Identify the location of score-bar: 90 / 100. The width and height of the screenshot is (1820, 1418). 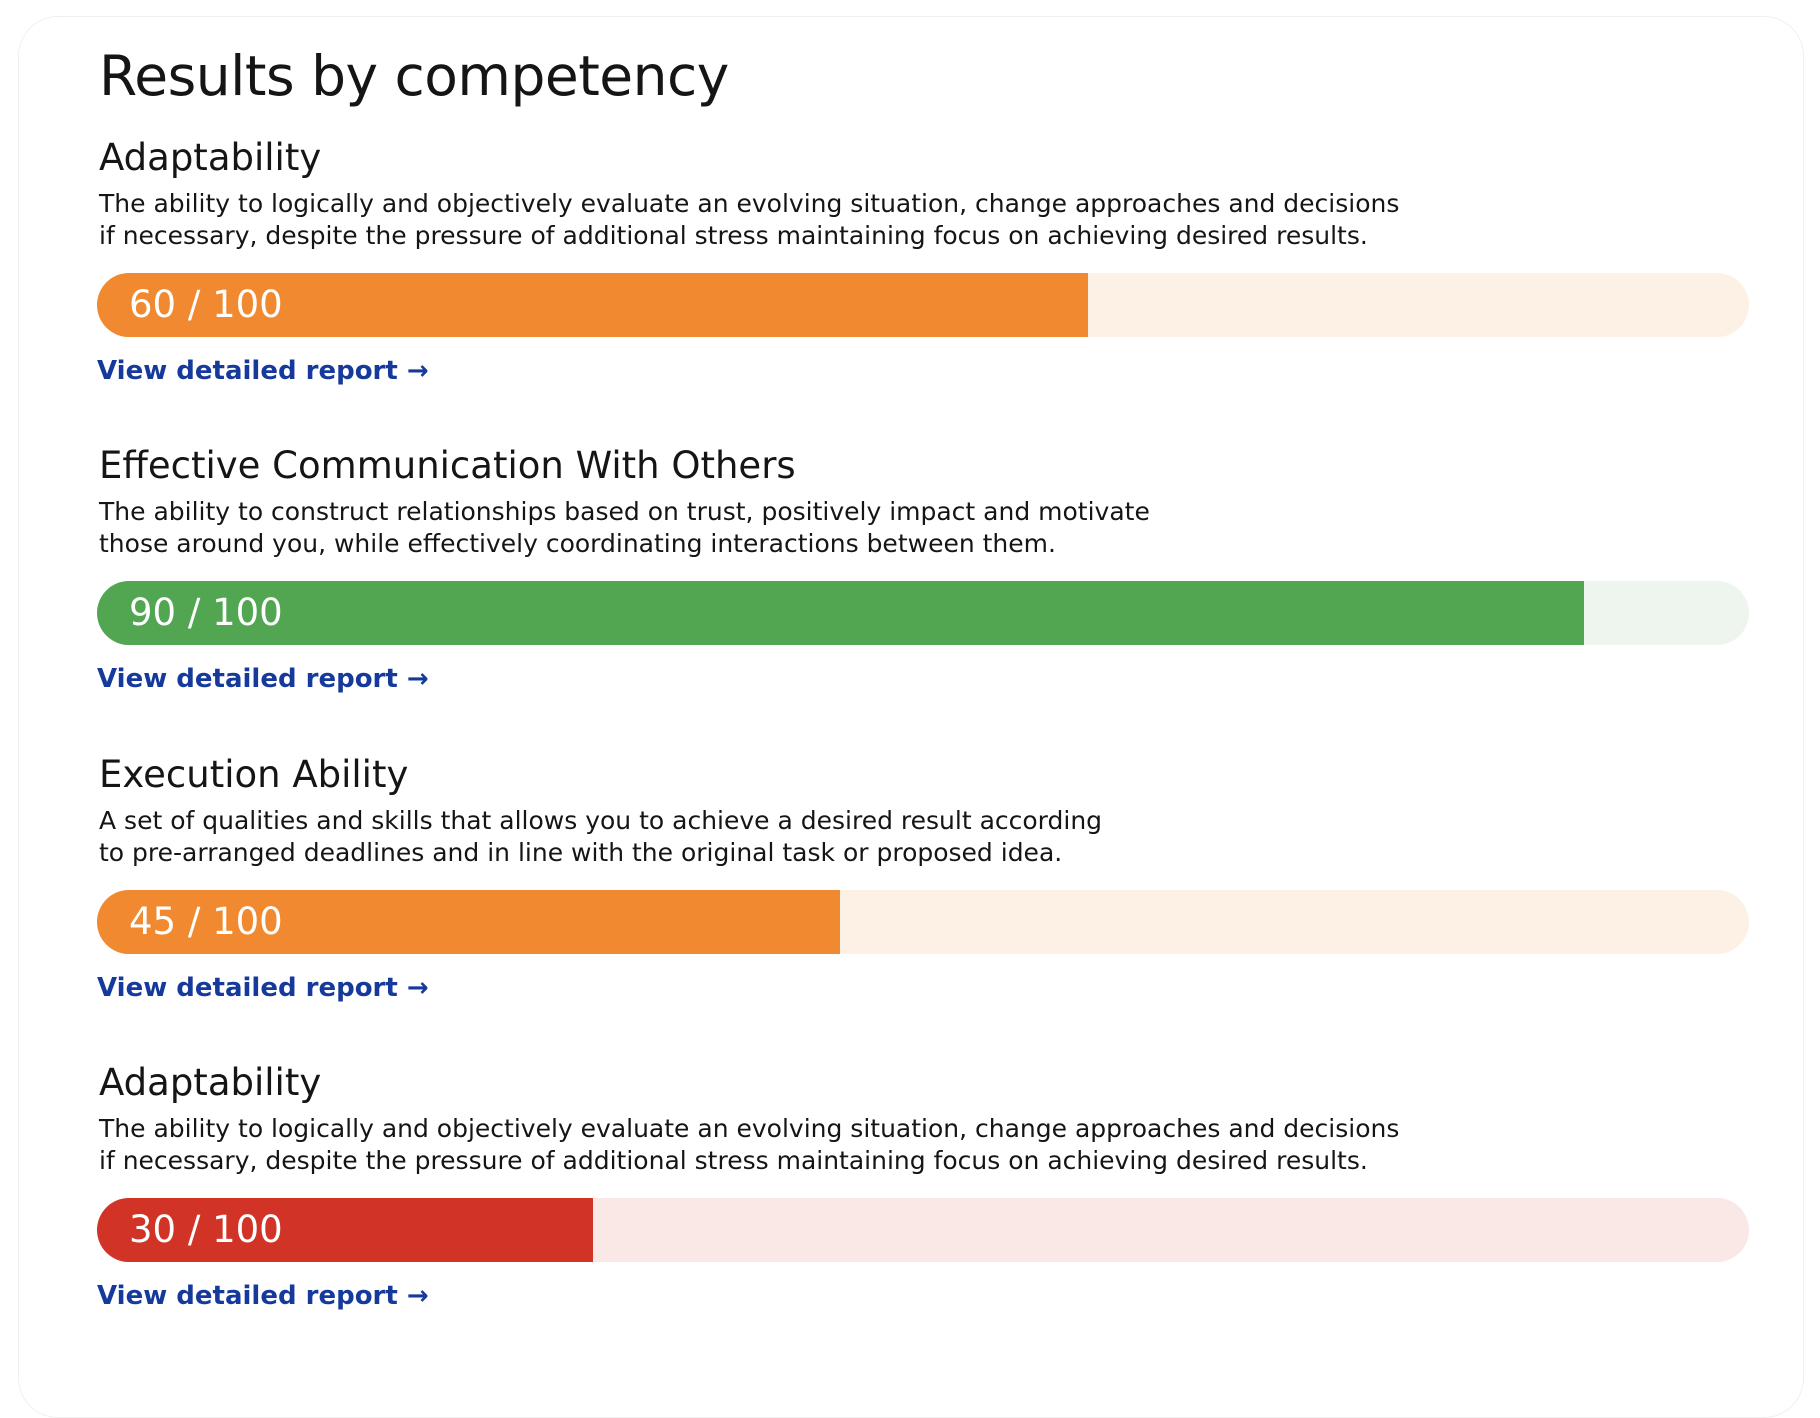
(923, 613).